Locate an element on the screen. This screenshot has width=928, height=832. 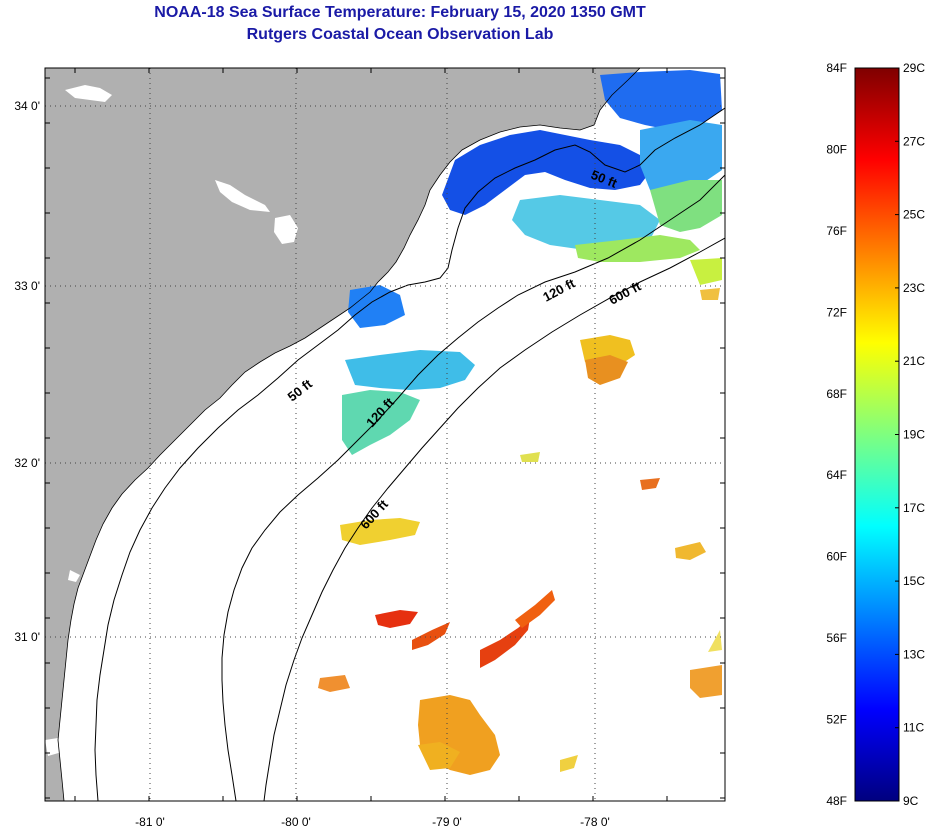
colorbar-label-c: 25C is located at coordinates (914, 215).